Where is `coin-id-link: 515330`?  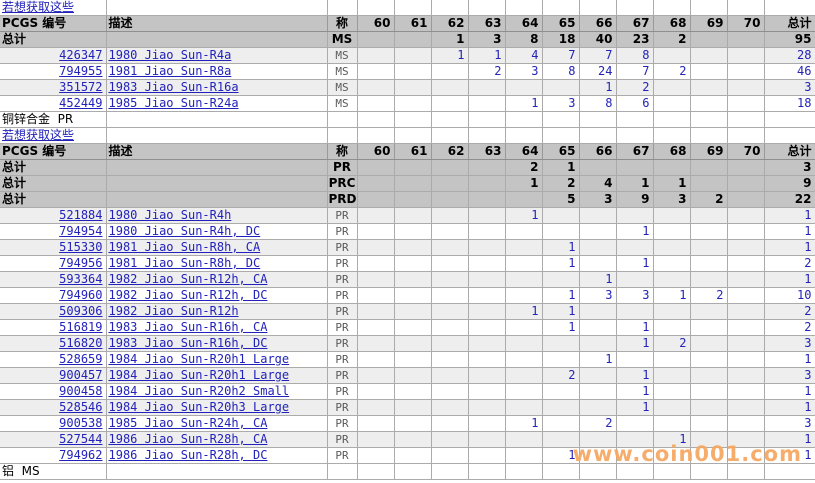
coin-id-link: 515330 is located at coordinates (81, 247).